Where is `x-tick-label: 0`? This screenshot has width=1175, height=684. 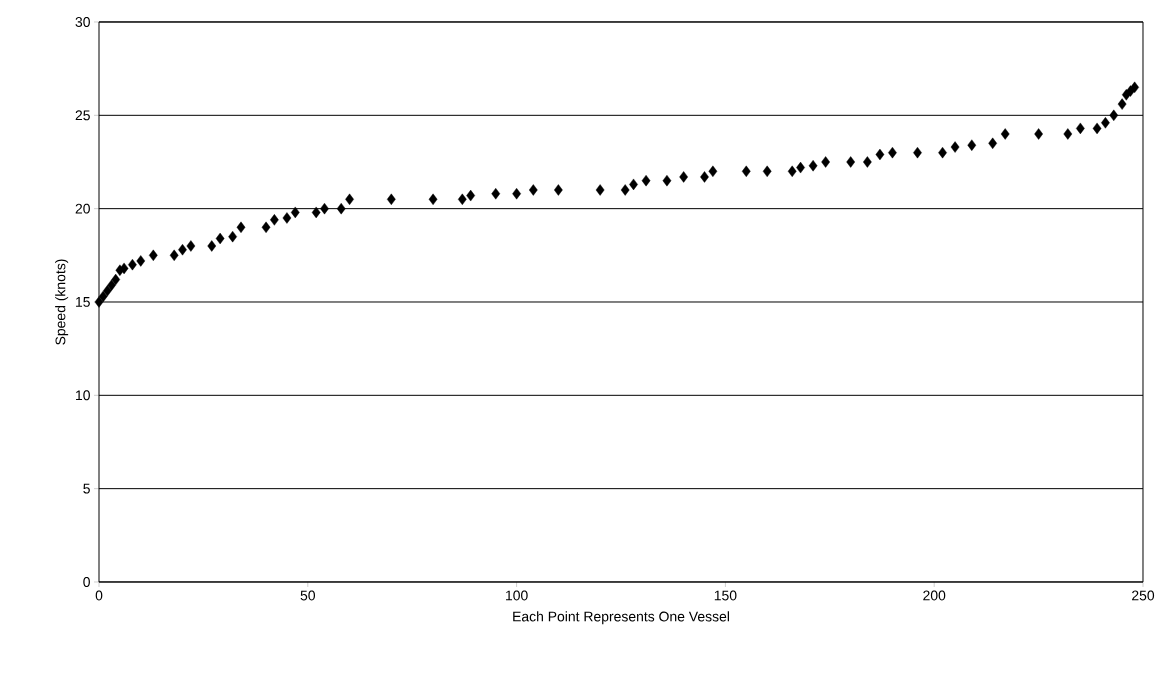
x-tick-label: 0 is located at coordinates (99, 595).